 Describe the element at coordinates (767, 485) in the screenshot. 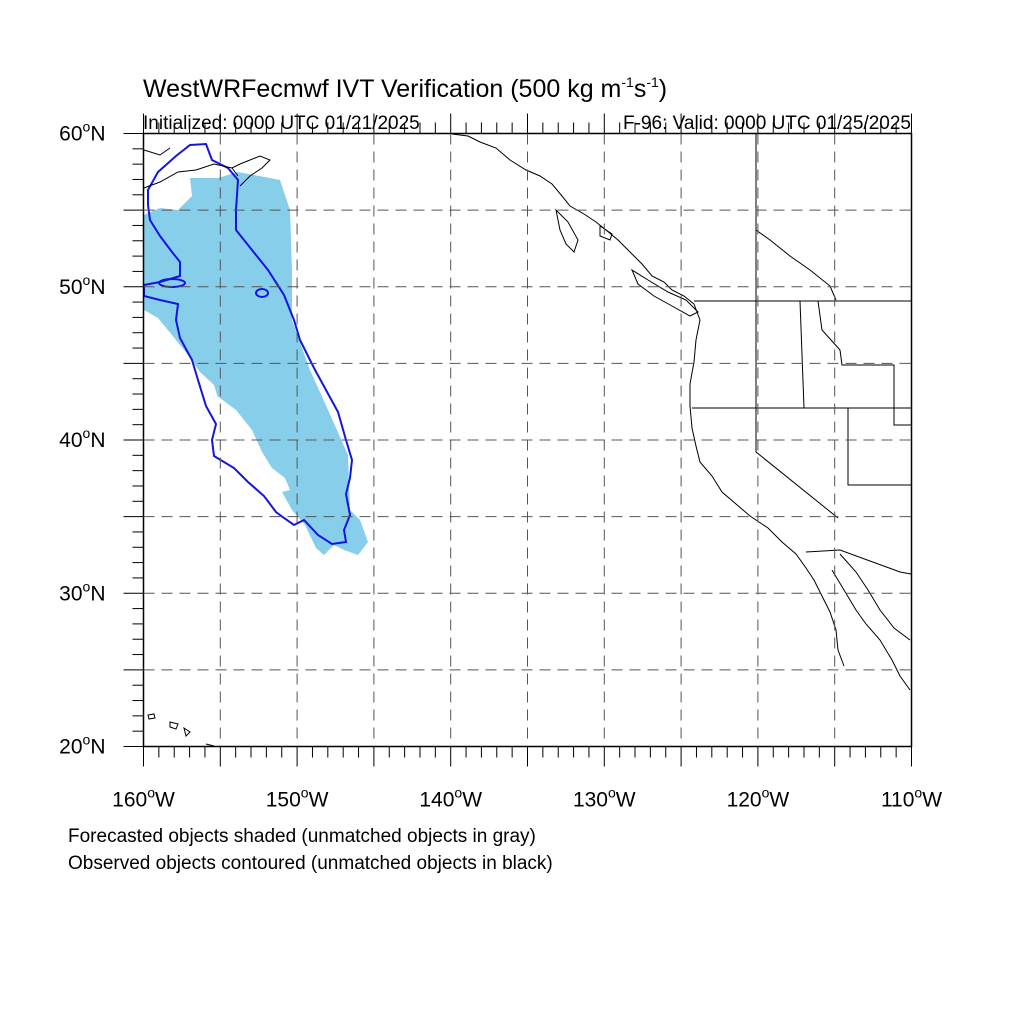

I see `us-west-coast` at that location.